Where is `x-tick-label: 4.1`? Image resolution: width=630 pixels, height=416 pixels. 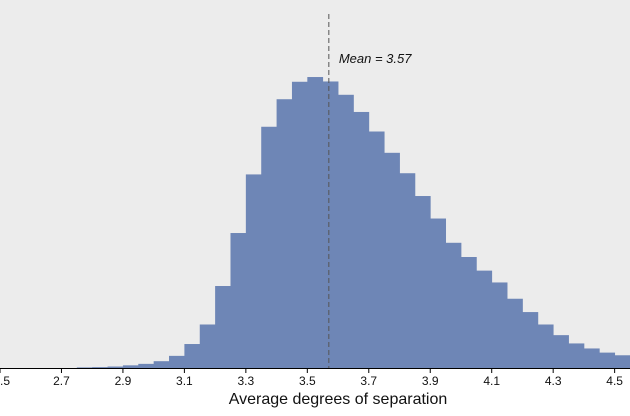 x-tick-label: 4.1 is located at coordinates (491, 381).